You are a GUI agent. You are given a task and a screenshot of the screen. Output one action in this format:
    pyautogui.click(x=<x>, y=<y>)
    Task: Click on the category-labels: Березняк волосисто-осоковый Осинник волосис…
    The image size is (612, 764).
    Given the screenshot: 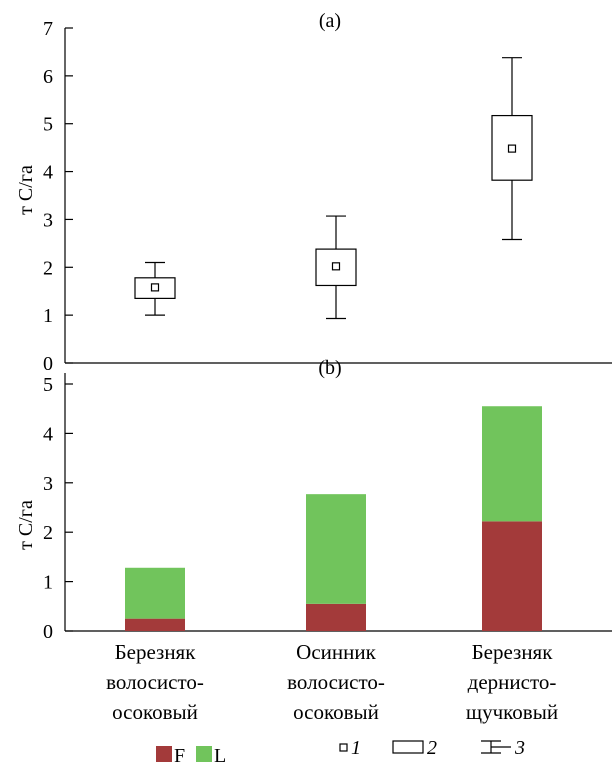 What is the action you would take?
    pyautogui.click(x=332, y=682)
    